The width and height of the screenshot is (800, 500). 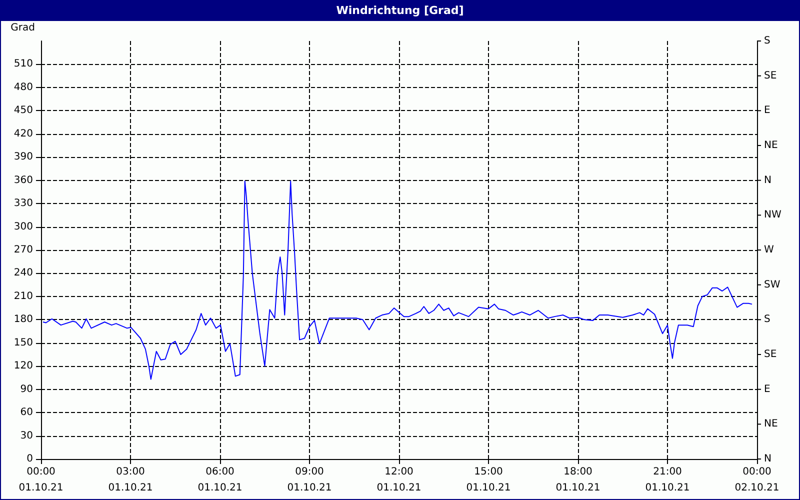 I want to click on y-tick-label: 510, so click(x=23, y=64).